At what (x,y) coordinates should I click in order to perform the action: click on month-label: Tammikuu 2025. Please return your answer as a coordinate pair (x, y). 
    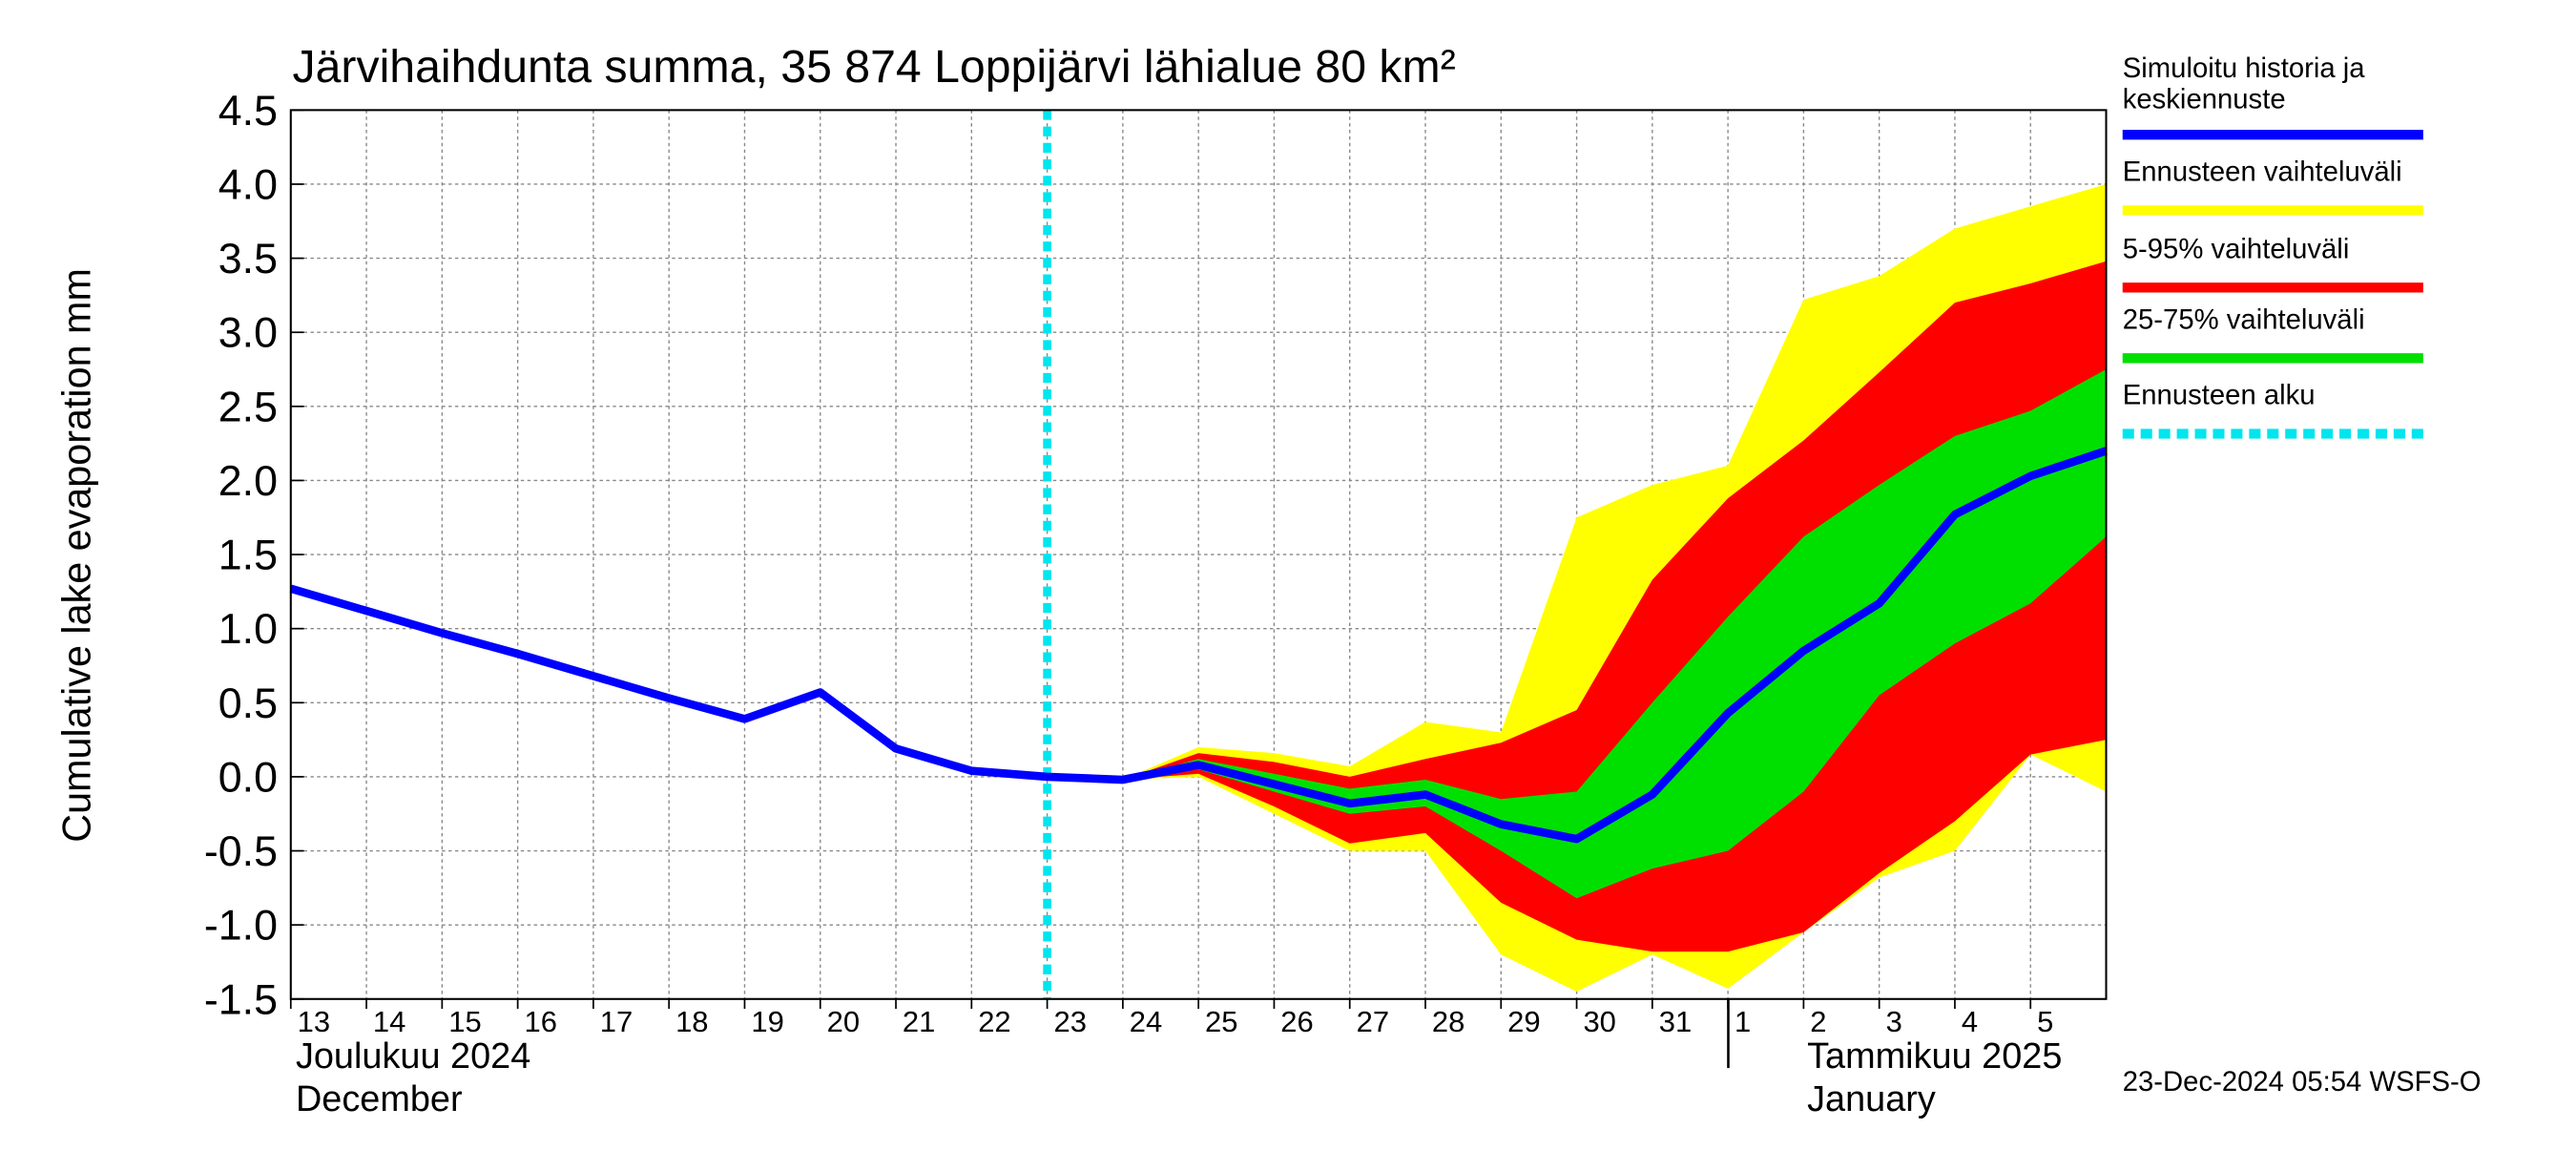
    Looking at the image, I should click on (1934, 1056).